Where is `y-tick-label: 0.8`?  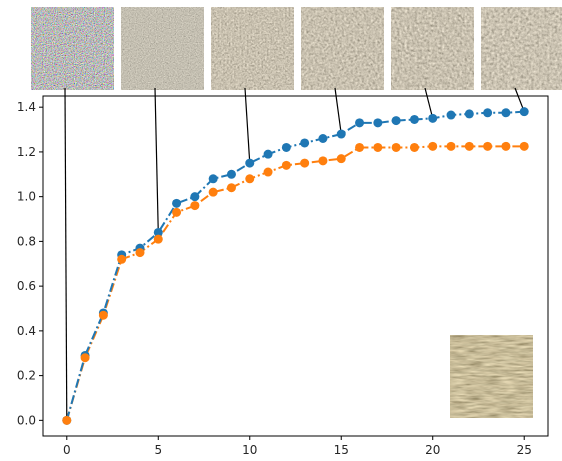
y-tick-label: 0.8 is located at coordinates (26, 241).